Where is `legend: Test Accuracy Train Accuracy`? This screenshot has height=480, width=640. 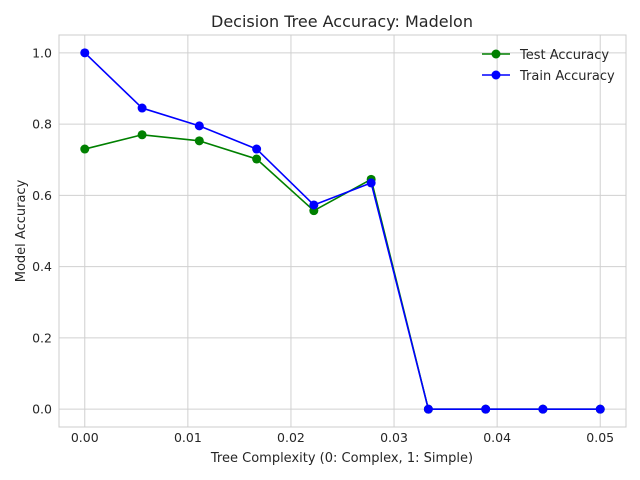
legend: Test Accuracy Train Accuracy is located at coordinates (548, 66).